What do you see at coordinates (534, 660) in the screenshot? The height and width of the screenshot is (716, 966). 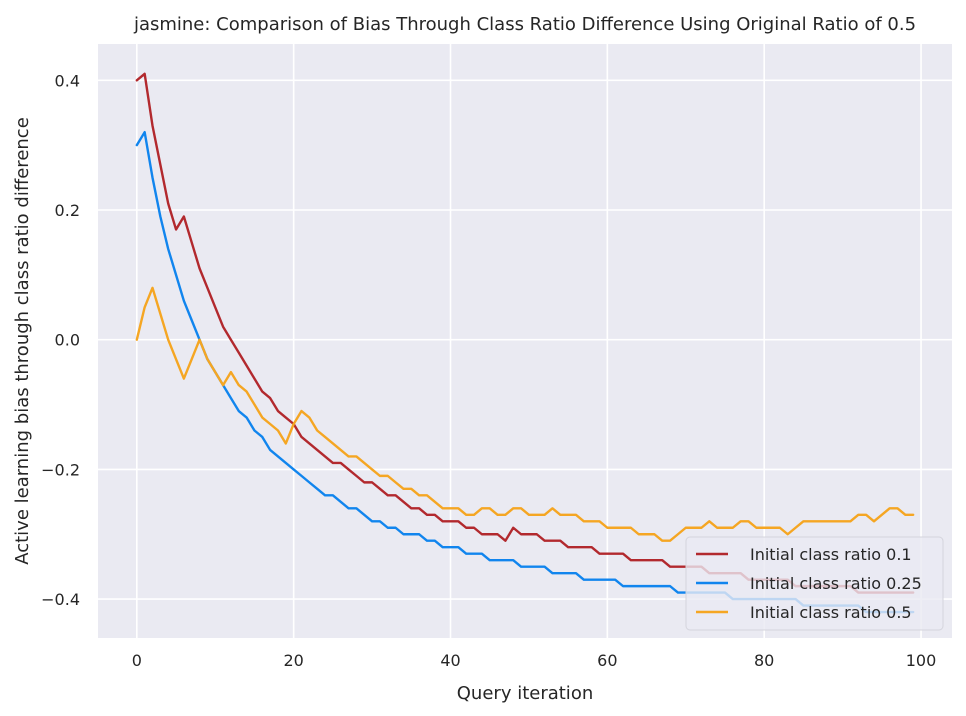 I see `x-ticks: 0 20 40 60 80 100` at bounding box center [534, 660].